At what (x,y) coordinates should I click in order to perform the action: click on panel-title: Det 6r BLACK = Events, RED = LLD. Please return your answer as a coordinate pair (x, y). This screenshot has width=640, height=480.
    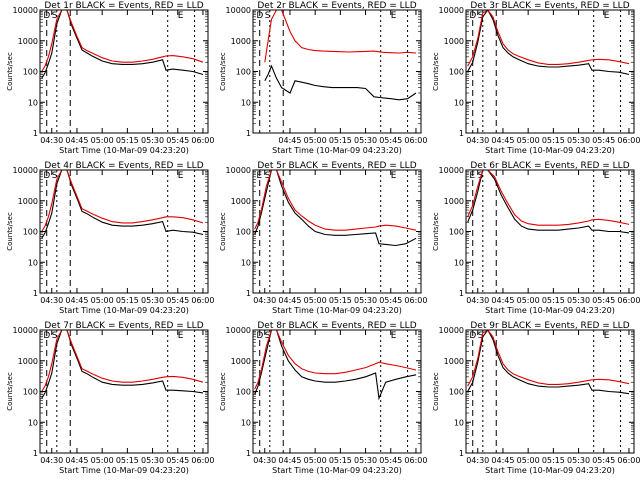
    Looking at the image, I should click on (549, 166).